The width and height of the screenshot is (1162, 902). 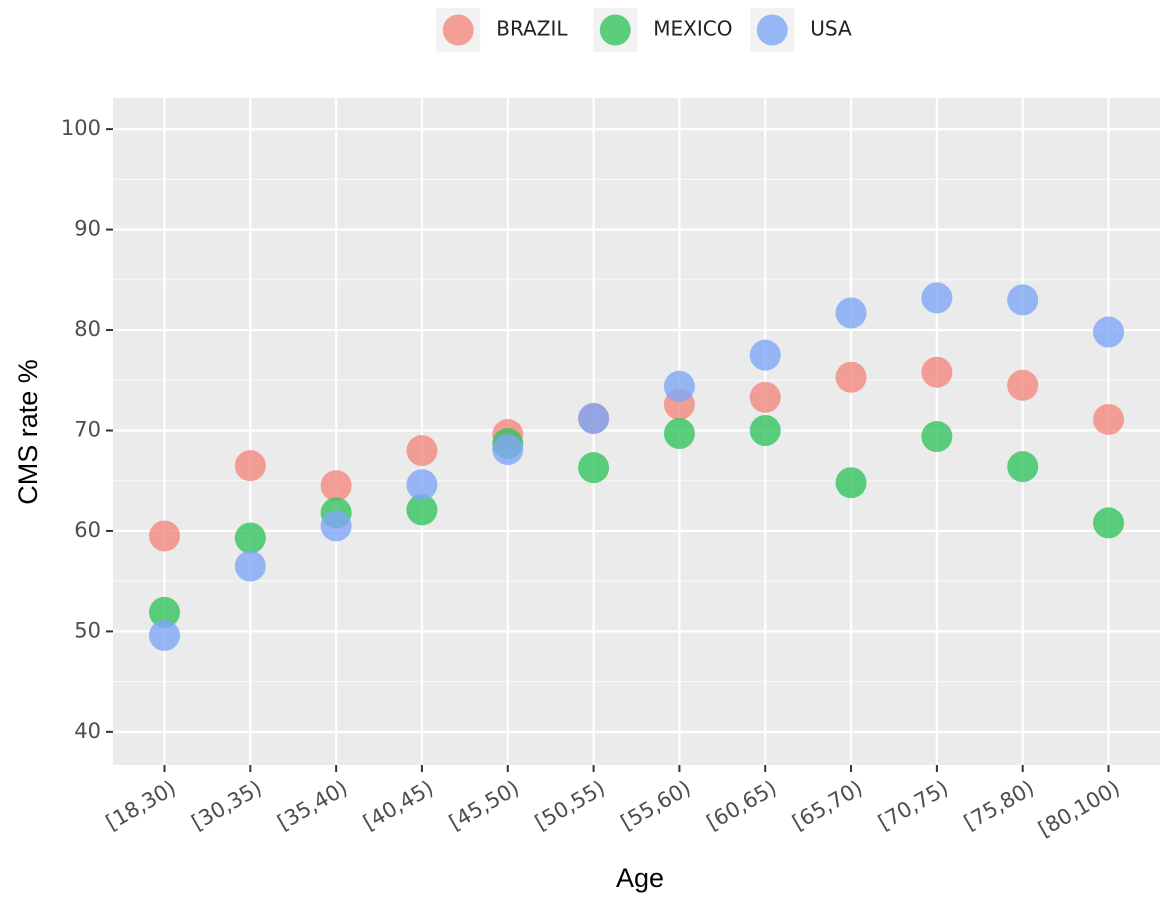 What do you see at coordinates (87, 630) in the screenshot?
I see `y-tick-label: 50` at bounding box center [87, 630].